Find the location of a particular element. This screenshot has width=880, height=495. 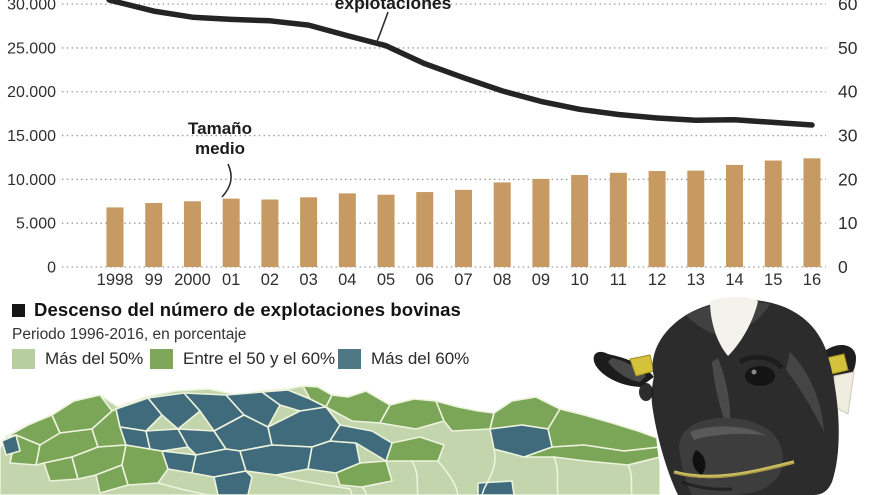

x-axis-year-label: 05 is located at coordinates (386, 280).